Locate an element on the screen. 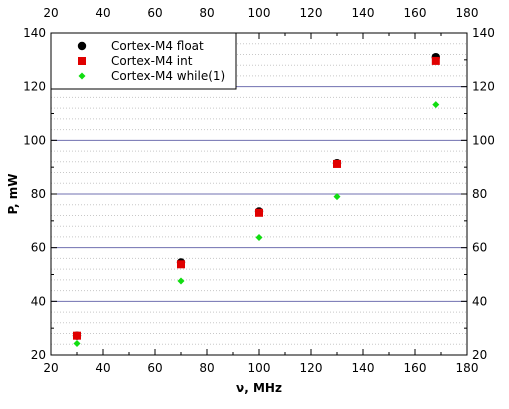 Image resolution: width=509 pixels, height=409 pixels. legend-circle-icon is located at coordinates (82, 46).